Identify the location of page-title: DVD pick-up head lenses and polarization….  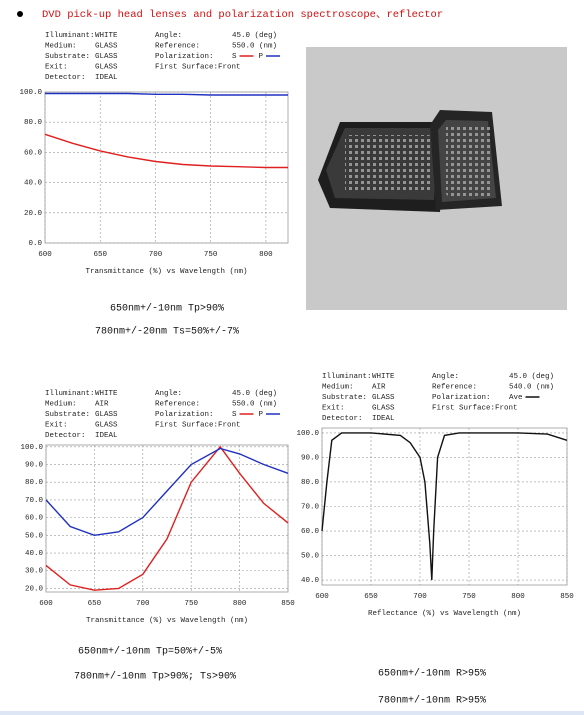
(242, 15).